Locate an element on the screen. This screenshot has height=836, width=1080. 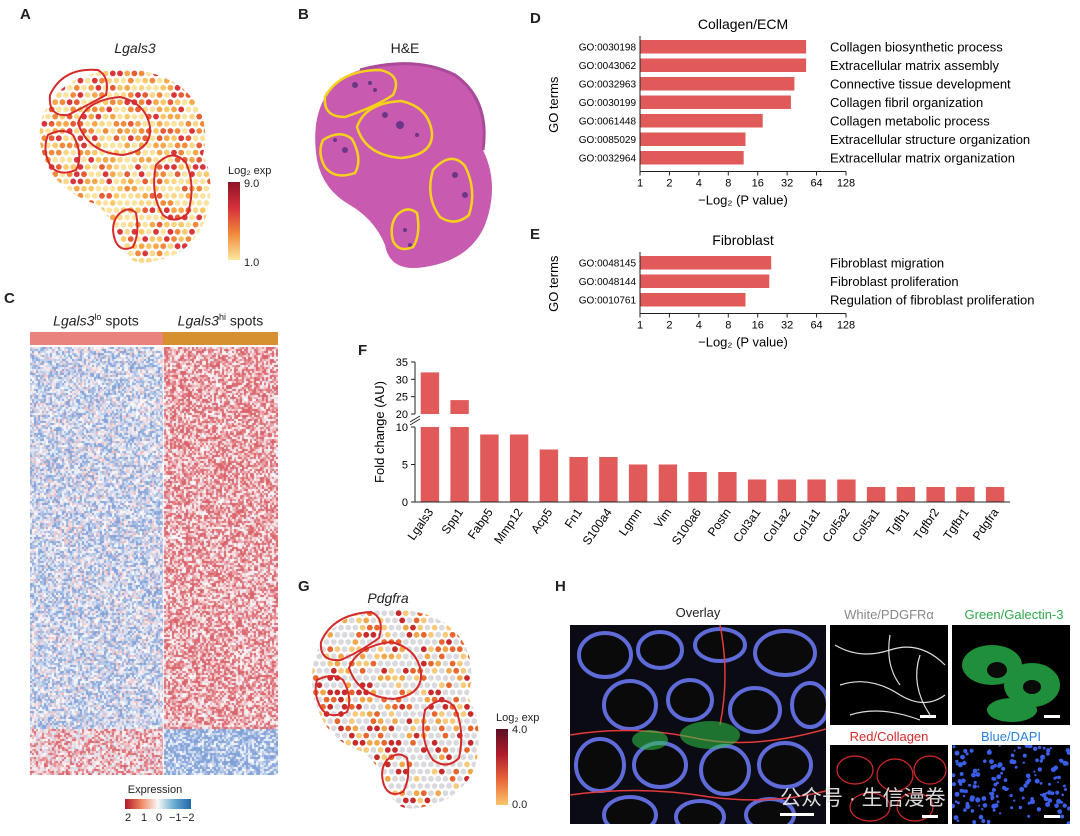
chart-e-category-label: GO:0048144 is located at coordinates (608, 282).